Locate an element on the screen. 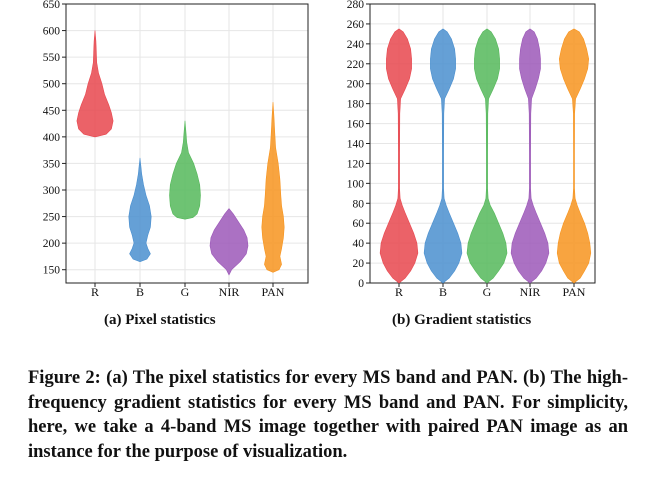 This screenshot has width=651, height=502. y-tick-label: 180 is located at coordinates (356, 105).